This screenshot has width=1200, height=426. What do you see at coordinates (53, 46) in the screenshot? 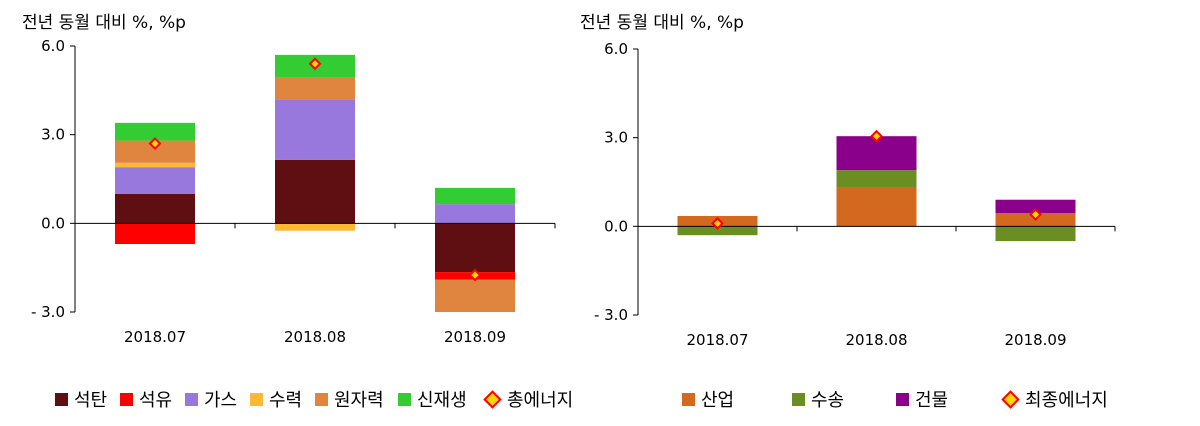
I see `chart-left-ytick-label: 6.0` at bounding box center [53, 46].